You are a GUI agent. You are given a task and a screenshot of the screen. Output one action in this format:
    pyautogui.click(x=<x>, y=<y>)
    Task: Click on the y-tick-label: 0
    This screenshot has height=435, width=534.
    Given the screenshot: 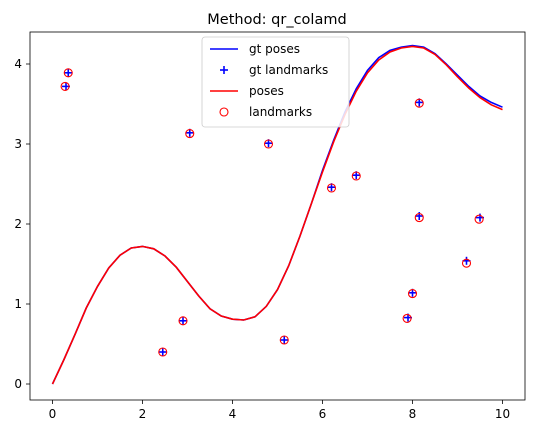 What is the action you would take?
    pyautogui.click(x=18, y=384)
    